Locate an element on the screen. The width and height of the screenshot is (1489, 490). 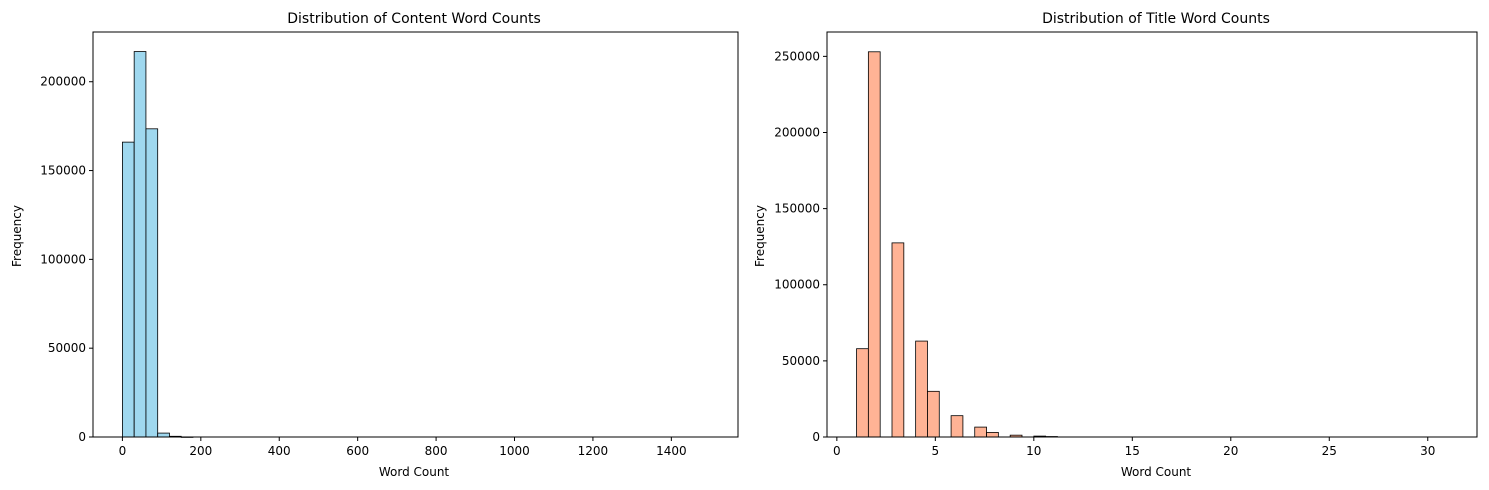
x-tick-label: 600 is located at coordinates (357, 451).